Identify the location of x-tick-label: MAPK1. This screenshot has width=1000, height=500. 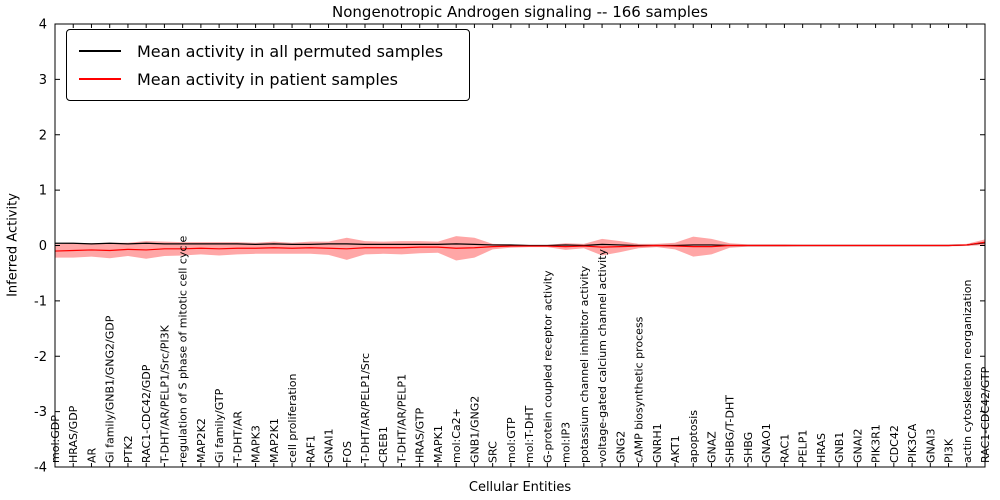
(438, 444).